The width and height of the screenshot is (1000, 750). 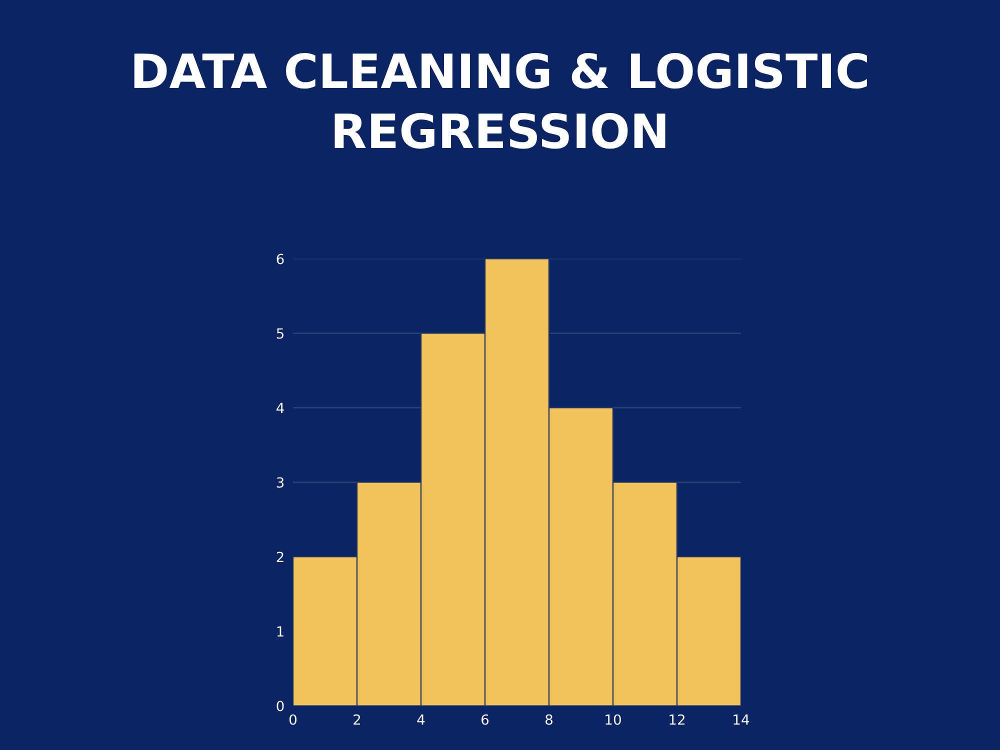 I want to click on y-tick-label: 3, so click(x=280, y=482).